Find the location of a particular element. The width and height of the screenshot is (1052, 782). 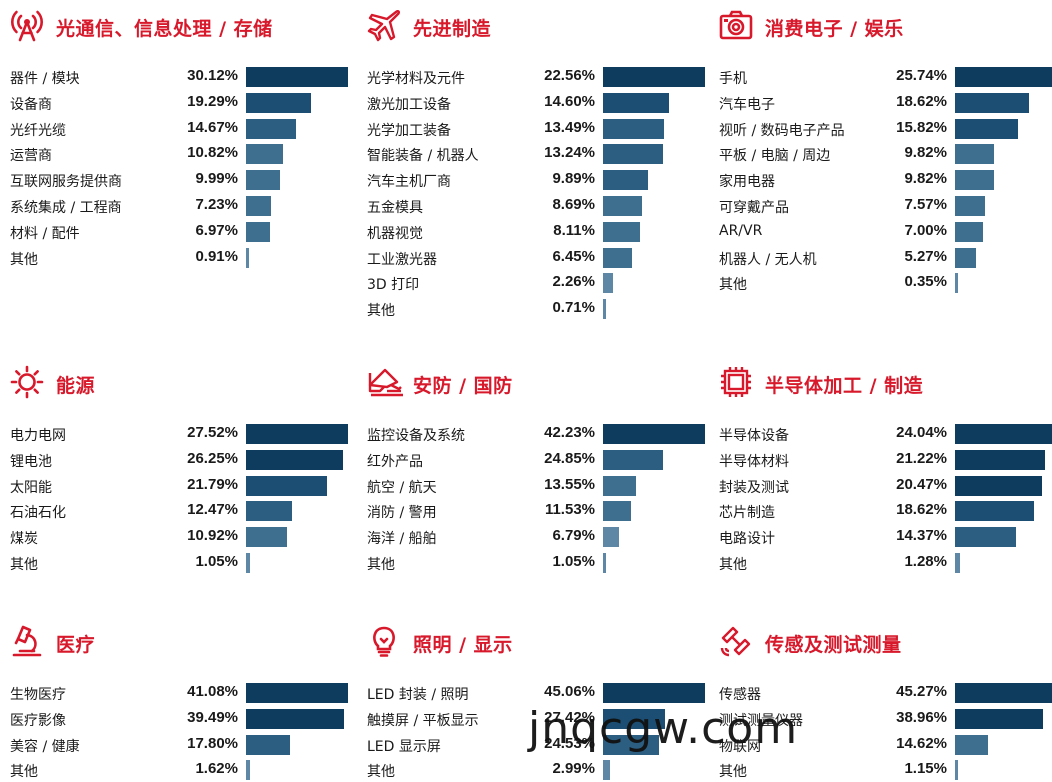

category-label: 设备商 is located at coordinates (31, 104).